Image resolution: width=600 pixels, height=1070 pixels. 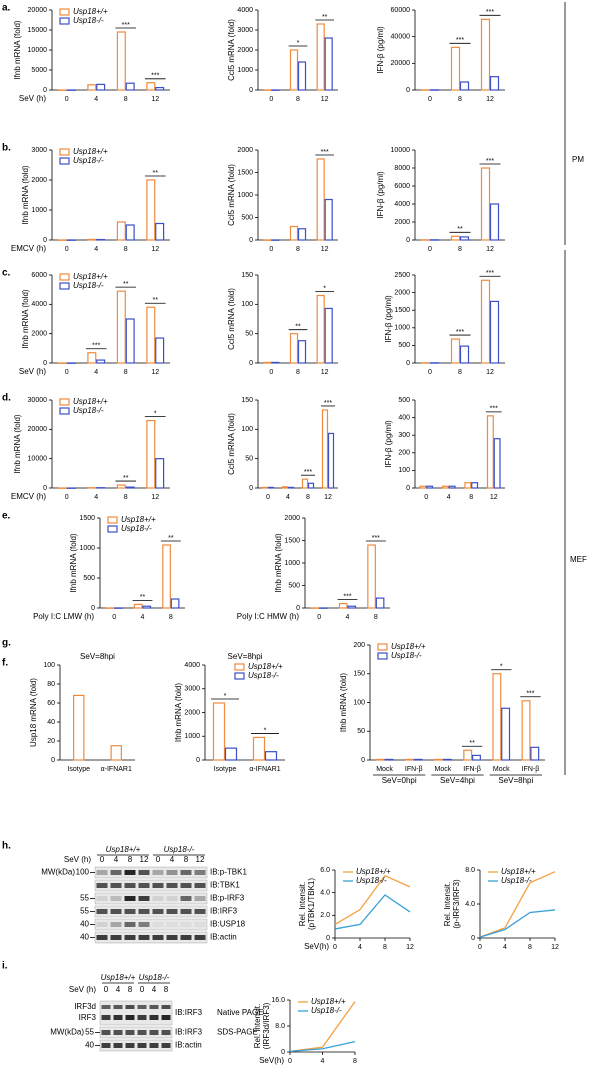 I want to click on group-label: SeV=0hpi, so click(x=399, y=780).